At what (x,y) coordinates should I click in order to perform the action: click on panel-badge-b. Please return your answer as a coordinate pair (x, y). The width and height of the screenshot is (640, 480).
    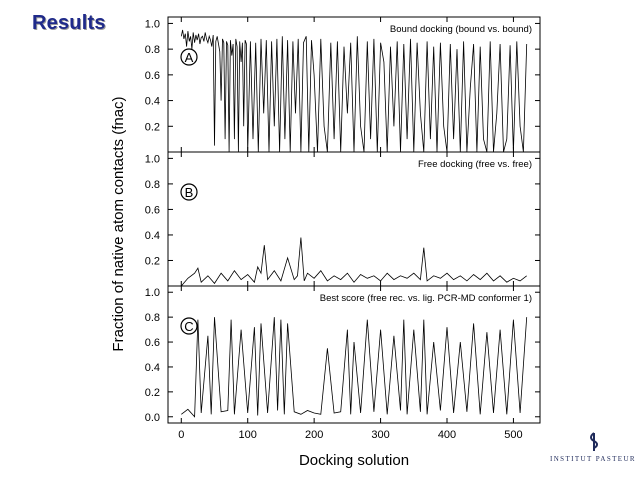
    Looking at the image, I should click on (189, 192).